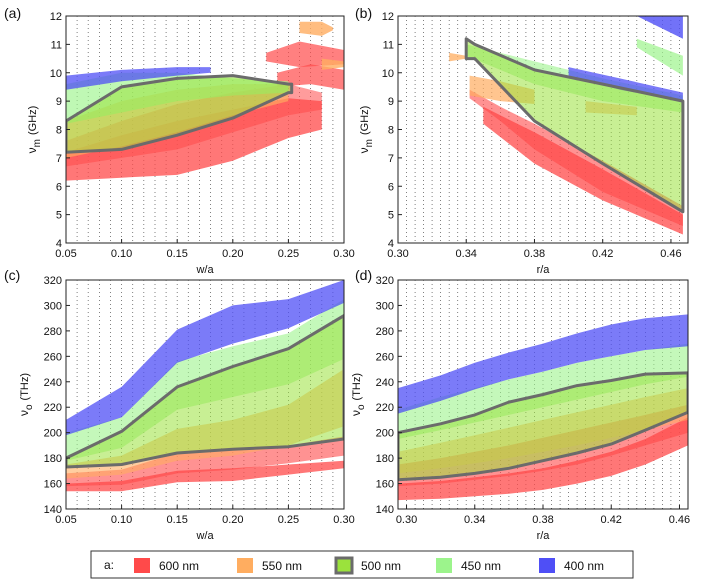 This screenshot has height=585, width=706. What do you see at coordinates (53, 332) in the screenshot?
I see `y-tick-label: 280` at bounding box center [53, 332].